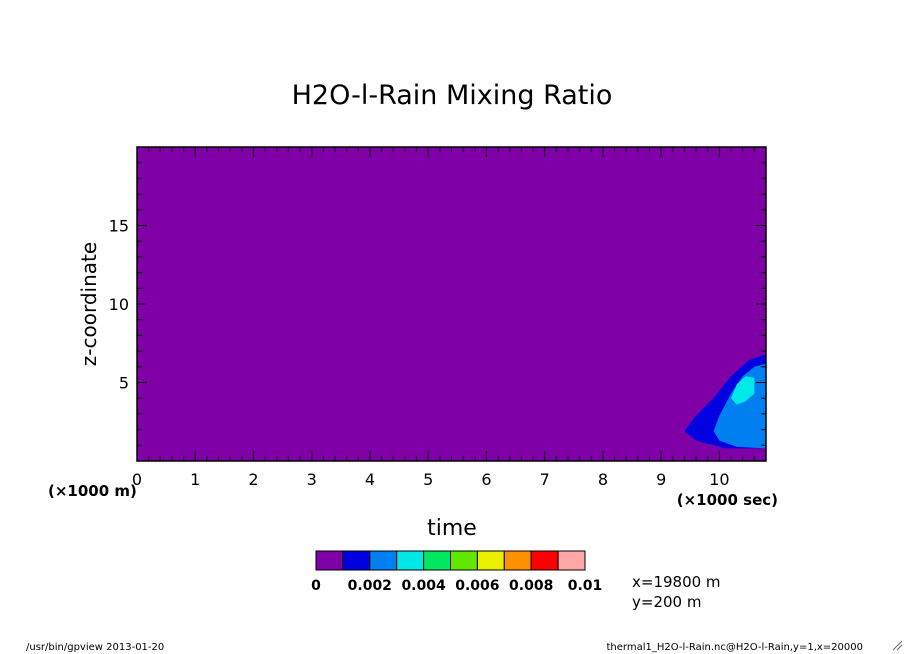  Describe the element at coordinates (370, 586) in the screenshot. I see `colorbar-label: 0.002` at that location.